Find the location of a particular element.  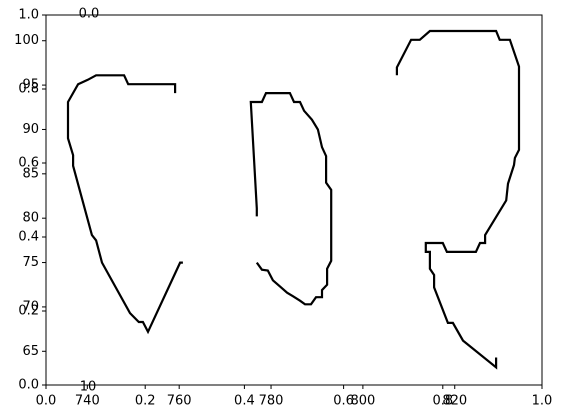

x-tick-label: 0.4 is located at coordinates (244, 401).